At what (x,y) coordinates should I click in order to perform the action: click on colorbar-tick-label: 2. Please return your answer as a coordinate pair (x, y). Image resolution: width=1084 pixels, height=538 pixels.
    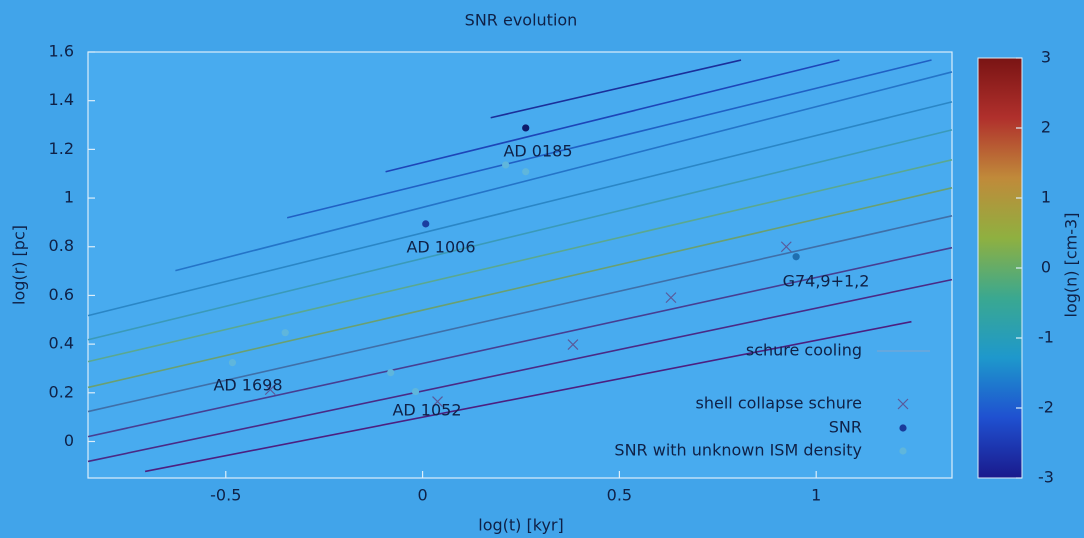
    Looking at the image, I should click on (1046, 127).